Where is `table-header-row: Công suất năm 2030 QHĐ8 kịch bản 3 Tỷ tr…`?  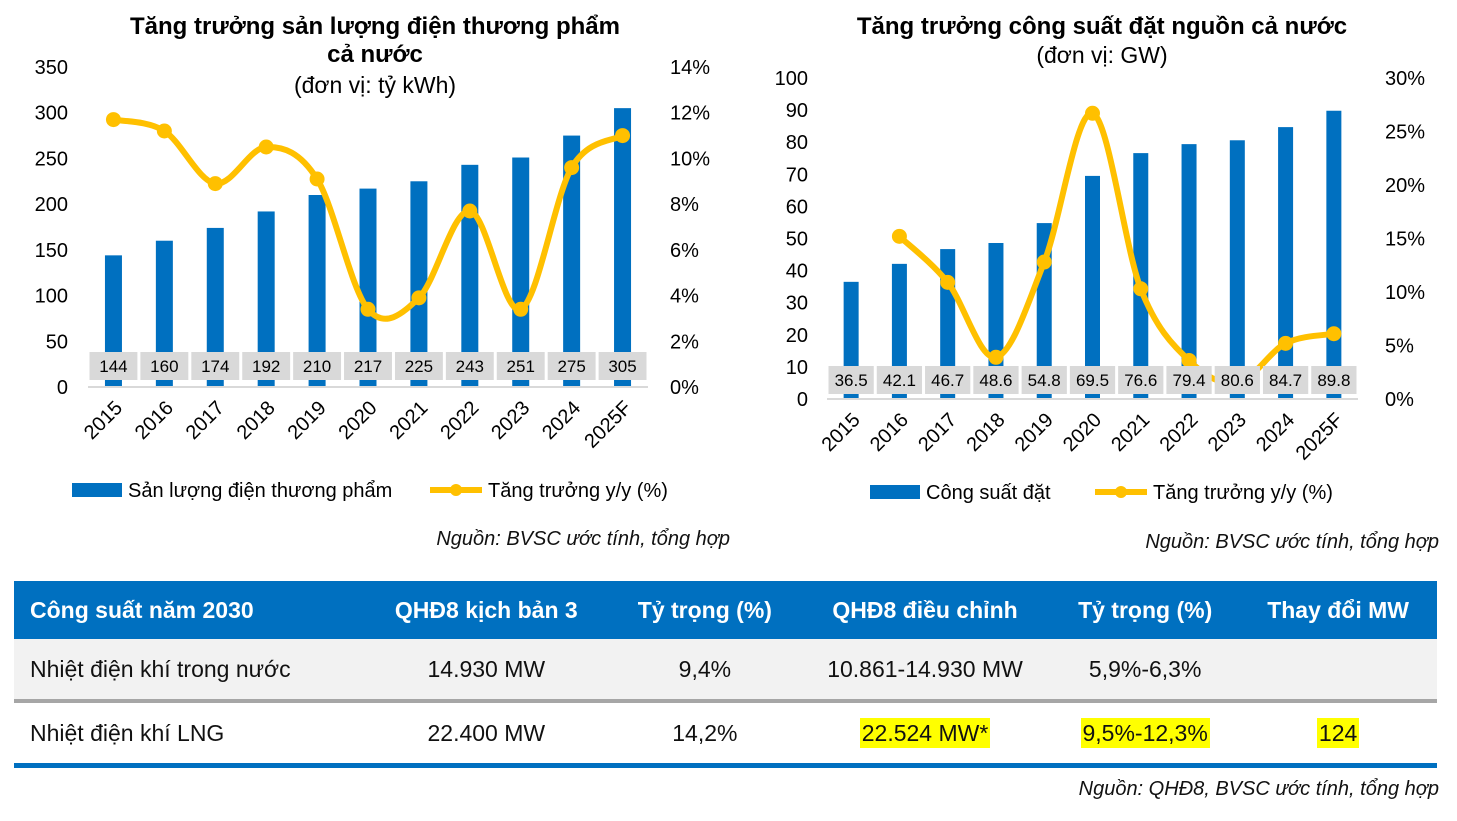
table-header-row: Công suất năm 2030 QHĐ8 kịch bản 3 Tỷ tr… is located at coordinates (725, 610).